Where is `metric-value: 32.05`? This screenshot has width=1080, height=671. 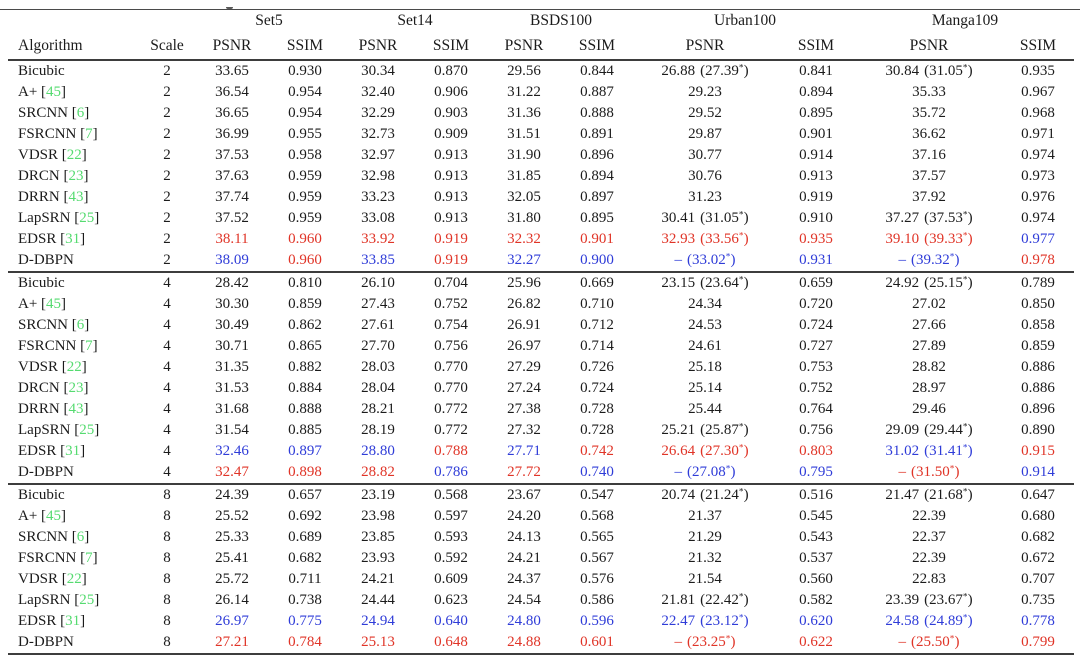 metric-value: 32.05 is located at coordinates (524, 197).